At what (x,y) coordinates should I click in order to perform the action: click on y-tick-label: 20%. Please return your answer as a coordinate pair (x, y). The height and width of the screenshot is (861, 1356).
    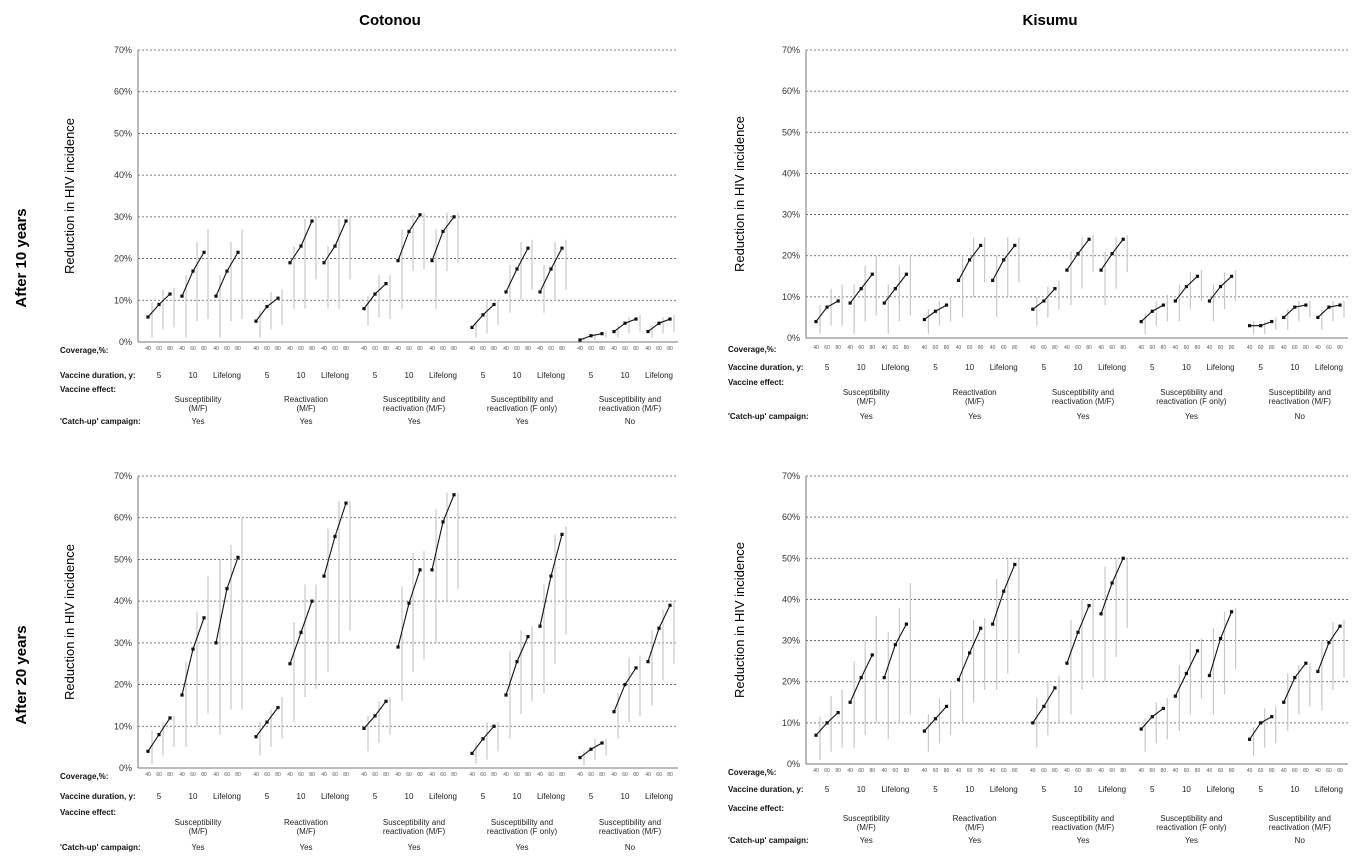
    Looking at the image, I should click on (791, 256).